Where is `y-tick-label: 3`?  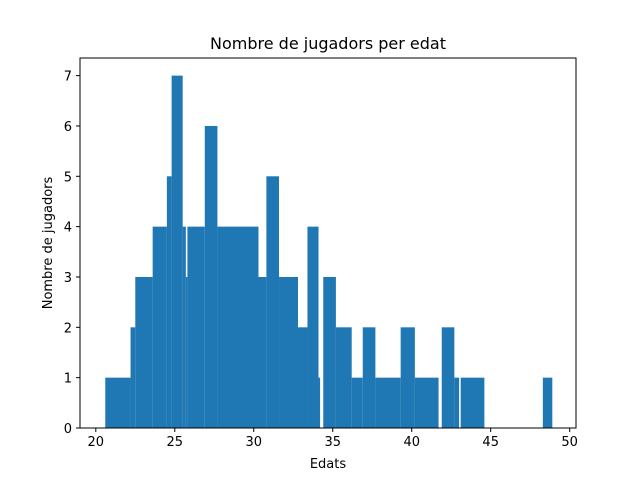
y-tick-label: 3 is located at coordinates (68, 278).